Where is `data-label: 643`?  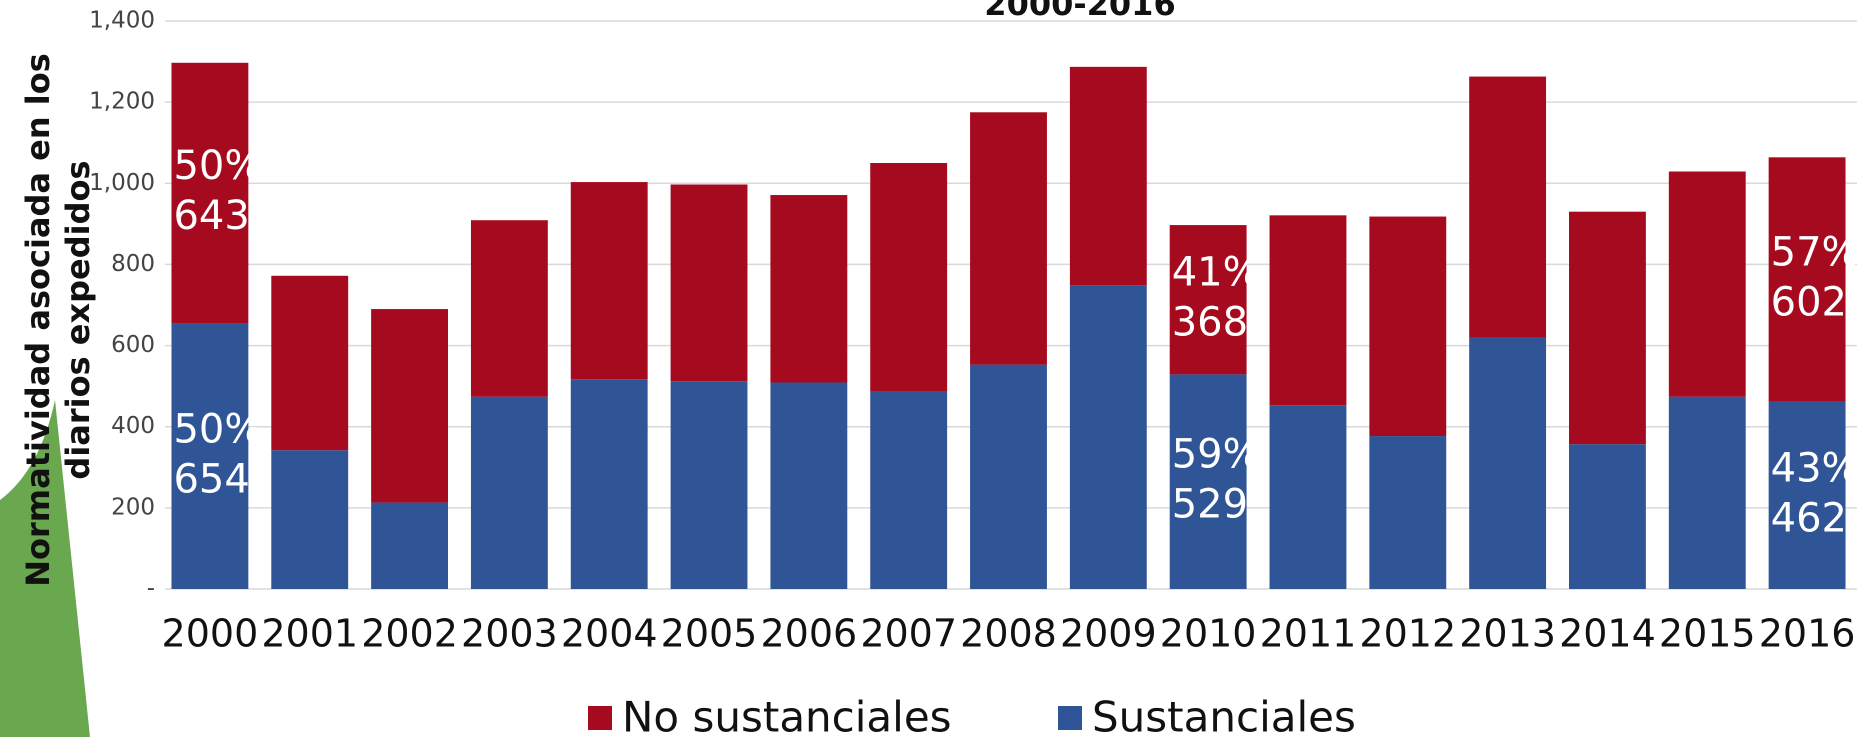
data-label: 643 is located at coordinates (211, 216).